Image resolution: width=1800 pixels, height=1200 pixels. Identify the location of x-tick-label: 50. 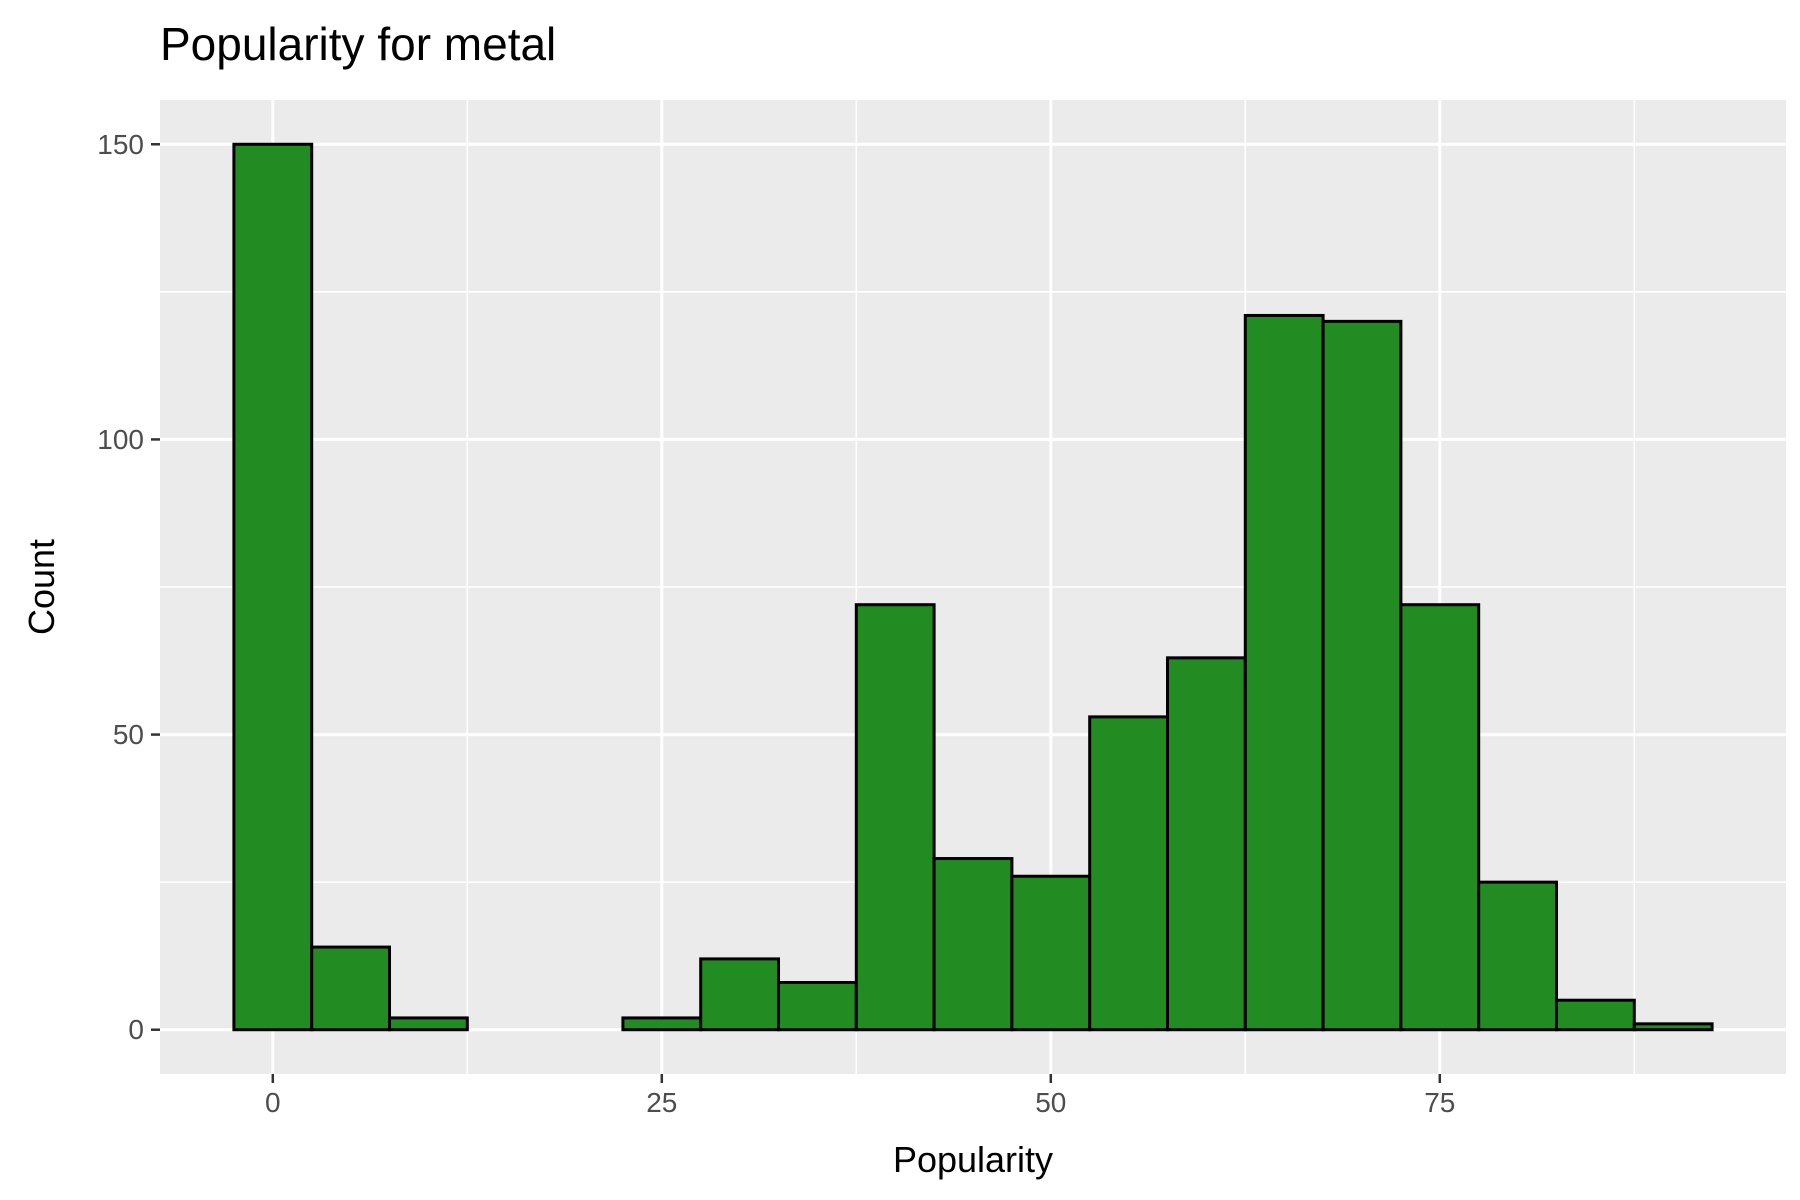
(1050, 1102).